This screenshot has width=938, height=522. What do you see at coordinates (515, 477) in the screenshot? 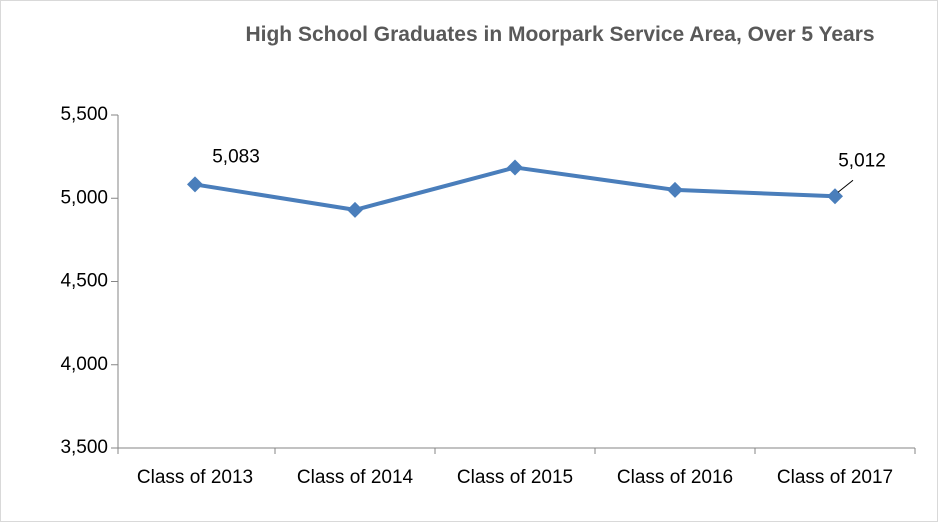
I see `x-tick-label: Class of 2015` at bounding box center [515, 477].